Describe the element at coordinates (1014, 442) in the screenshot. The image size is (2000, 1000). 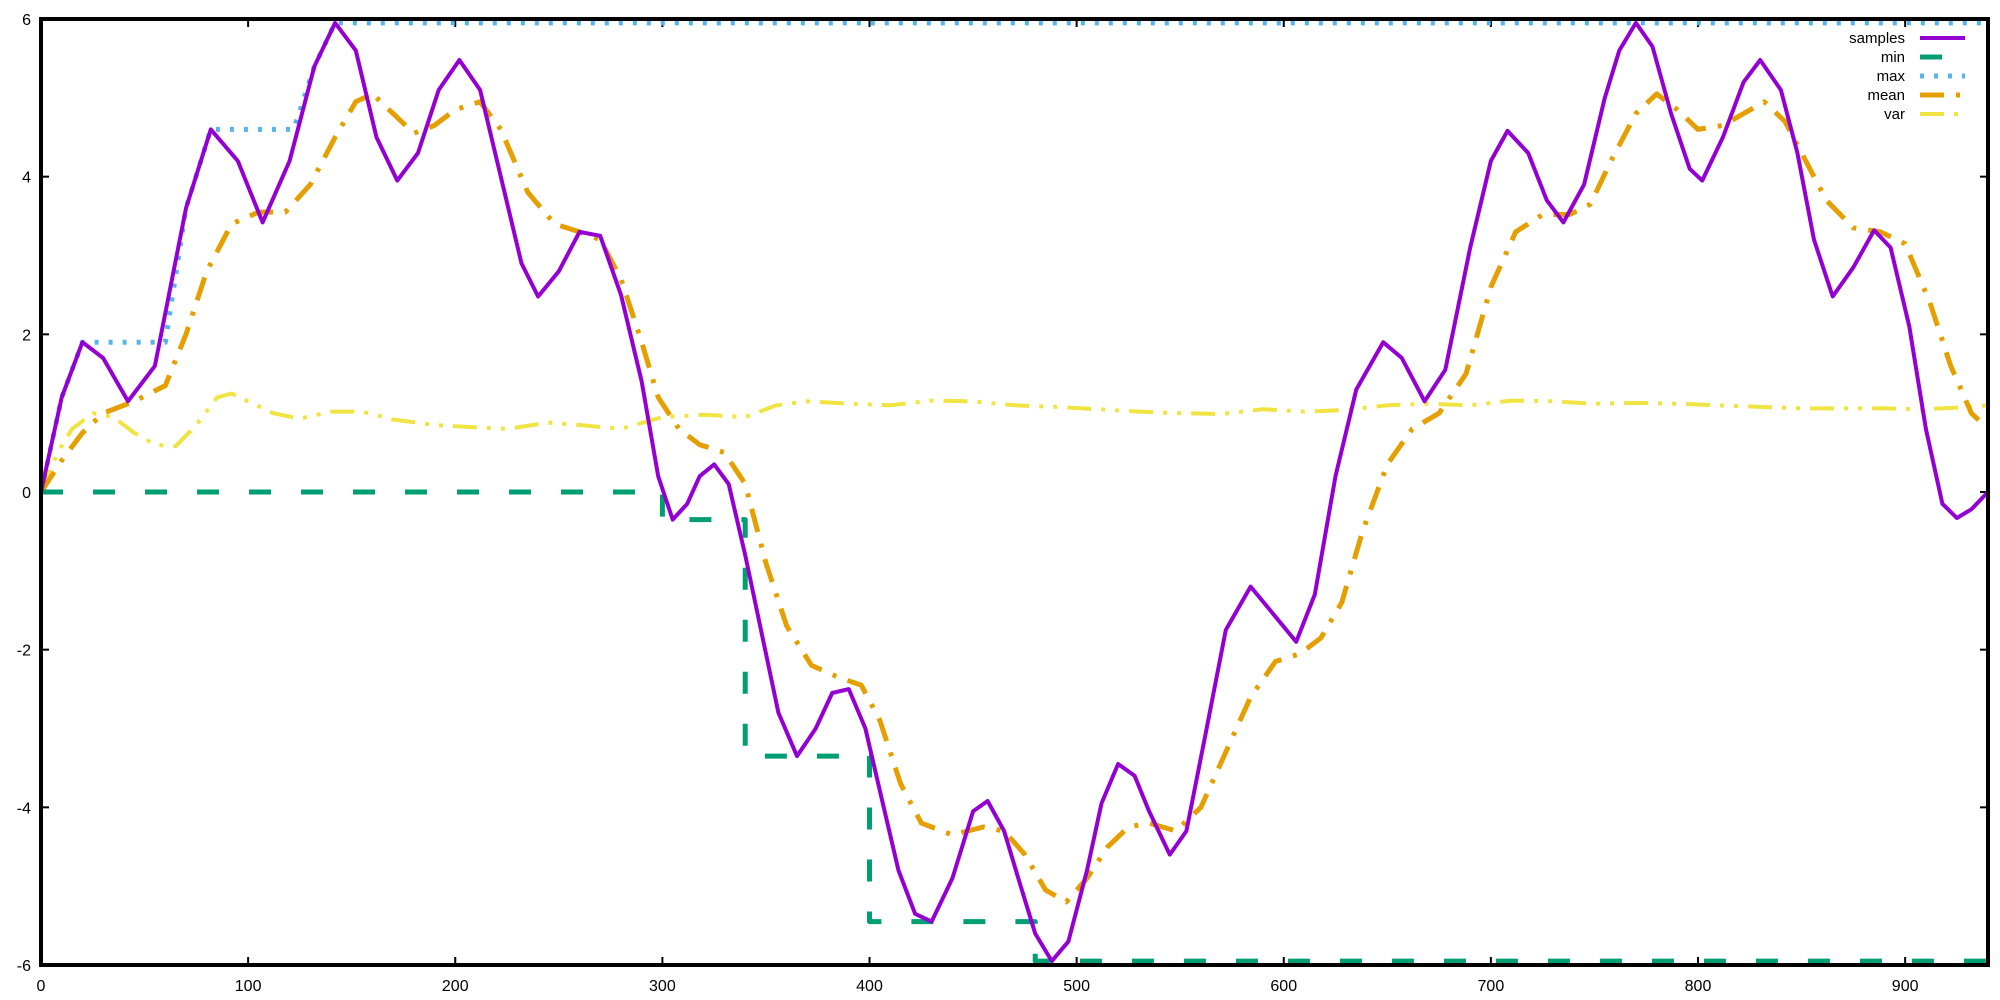
I see `series-line-var` at that location.